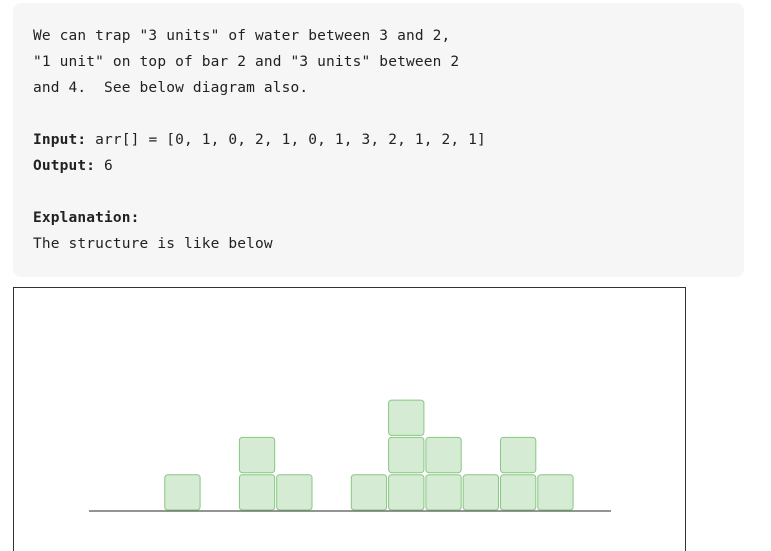 This screenshot has height=551, width=771. I want to click on explanation-text: The structure is like below, so click(153, 244).